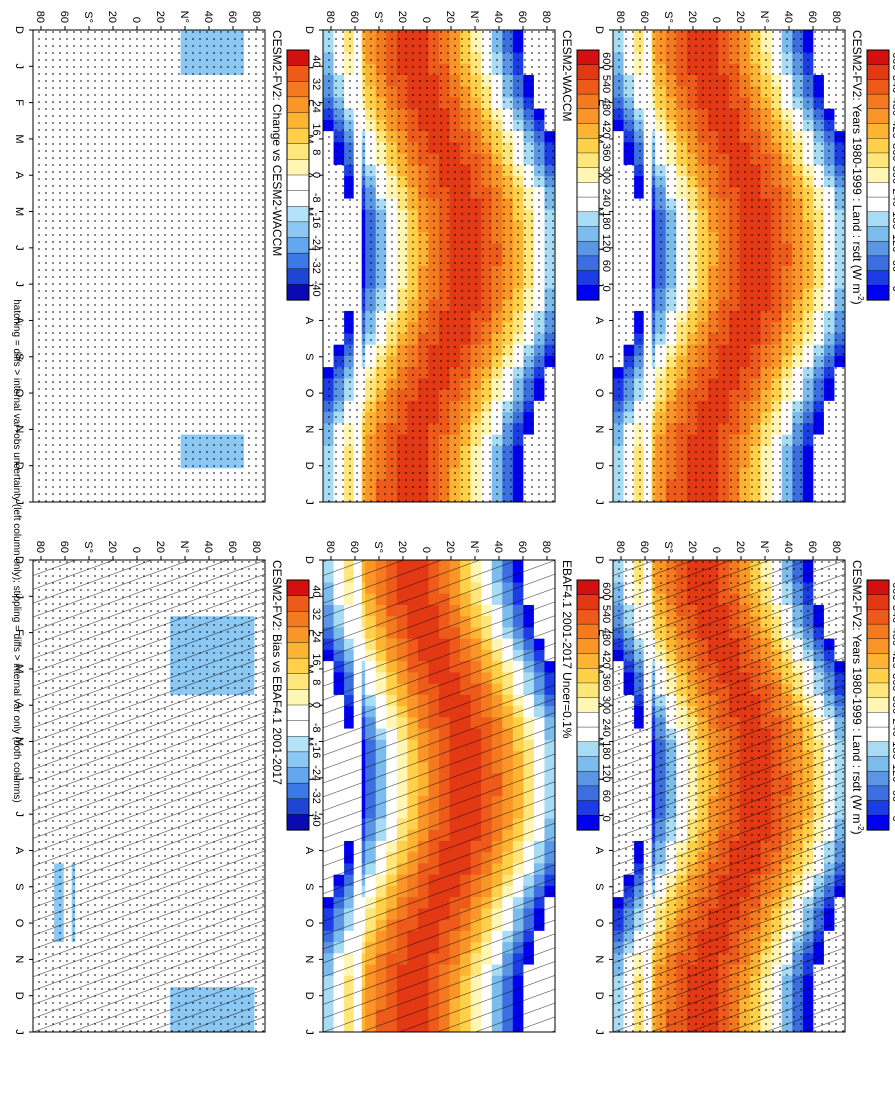 The height and width of the screenshot is (1102, 895). Describe the element at coordinates (309, 321) in the screenshot. I see `month-tick-label: A` at that location.